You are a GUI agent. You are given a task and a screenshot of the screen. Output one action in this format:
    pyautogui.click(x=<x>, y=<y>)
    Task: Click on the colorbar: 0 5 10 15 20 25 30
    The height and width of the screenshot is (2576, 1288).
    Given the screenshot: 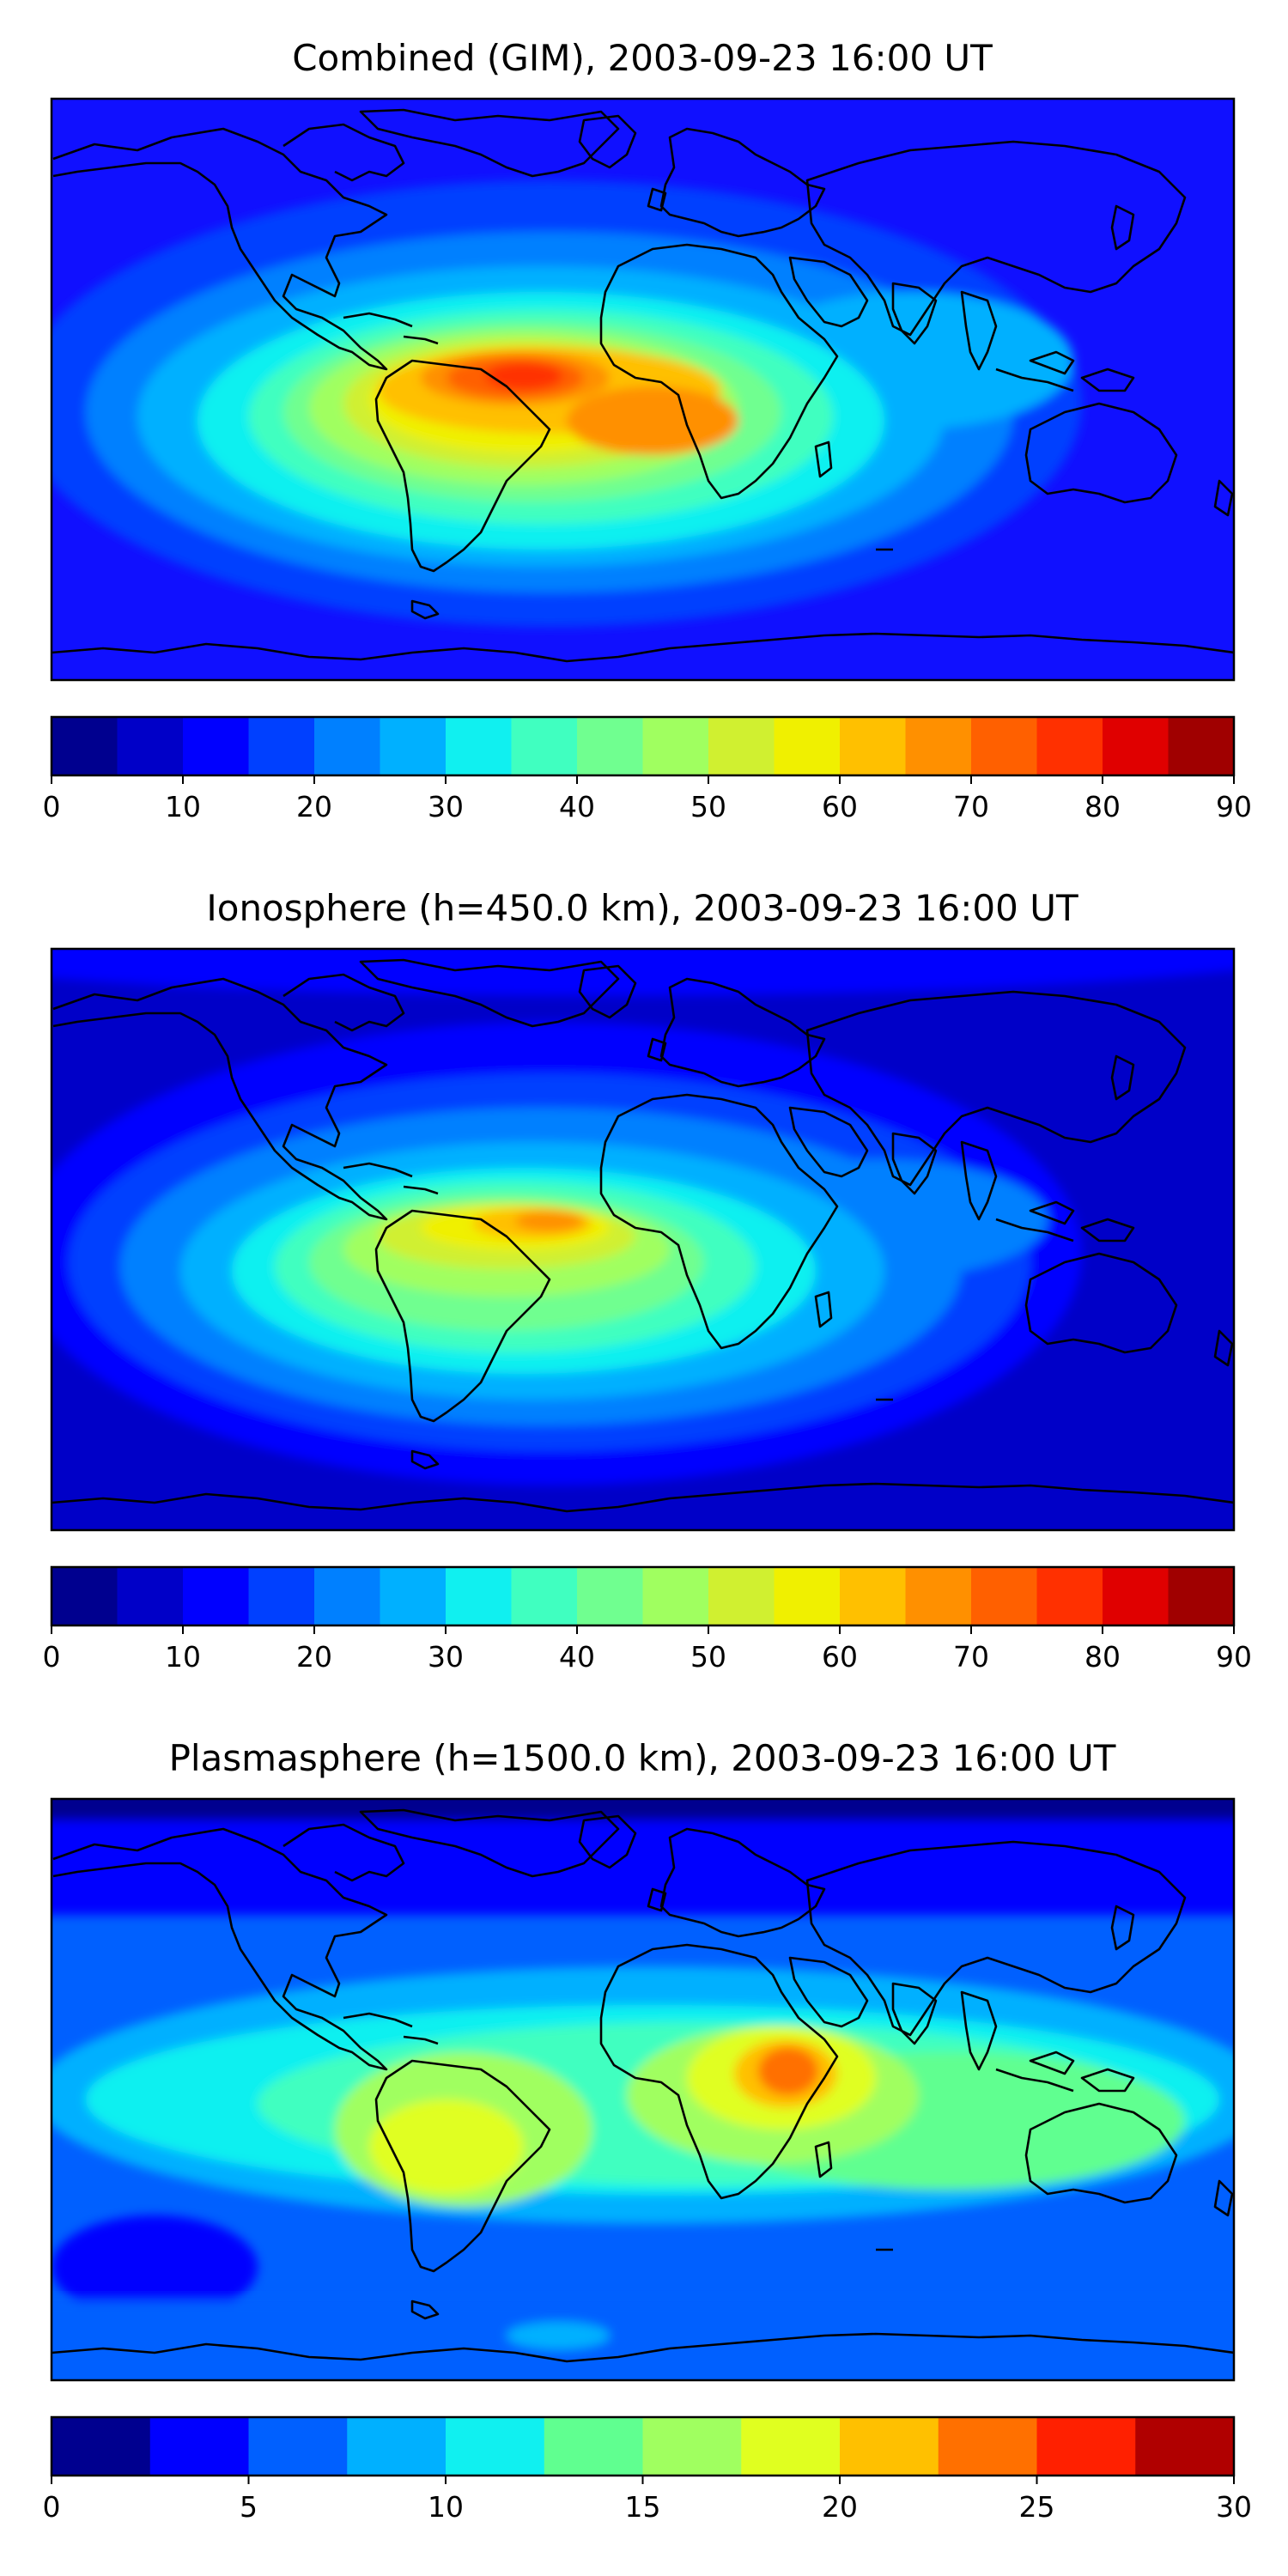 What is the action you would take?
    pyautogui.click(x=647, y=2470)
    